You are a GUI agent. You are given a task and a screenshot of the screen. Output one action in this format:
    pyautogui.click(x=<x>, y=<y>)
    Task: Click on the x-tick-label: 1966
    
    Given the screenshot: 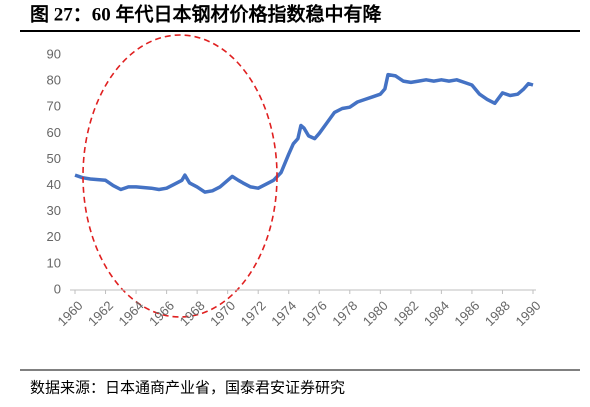 What is the action you would take?
    pyautogui.click(x=161, y=313)
    